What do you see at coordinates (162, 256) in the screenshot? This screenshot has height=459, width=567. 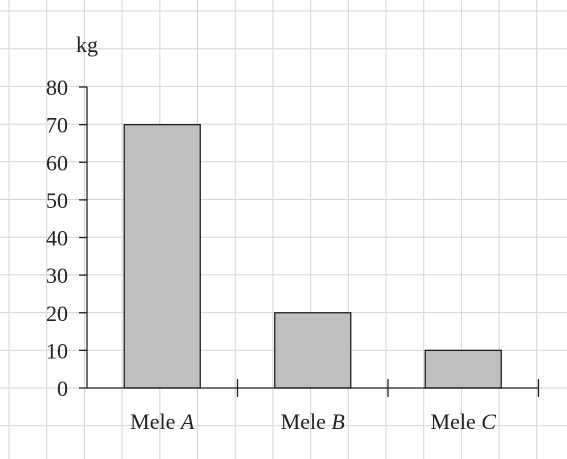 I see `bar-a` at bounding box center [162, 256].